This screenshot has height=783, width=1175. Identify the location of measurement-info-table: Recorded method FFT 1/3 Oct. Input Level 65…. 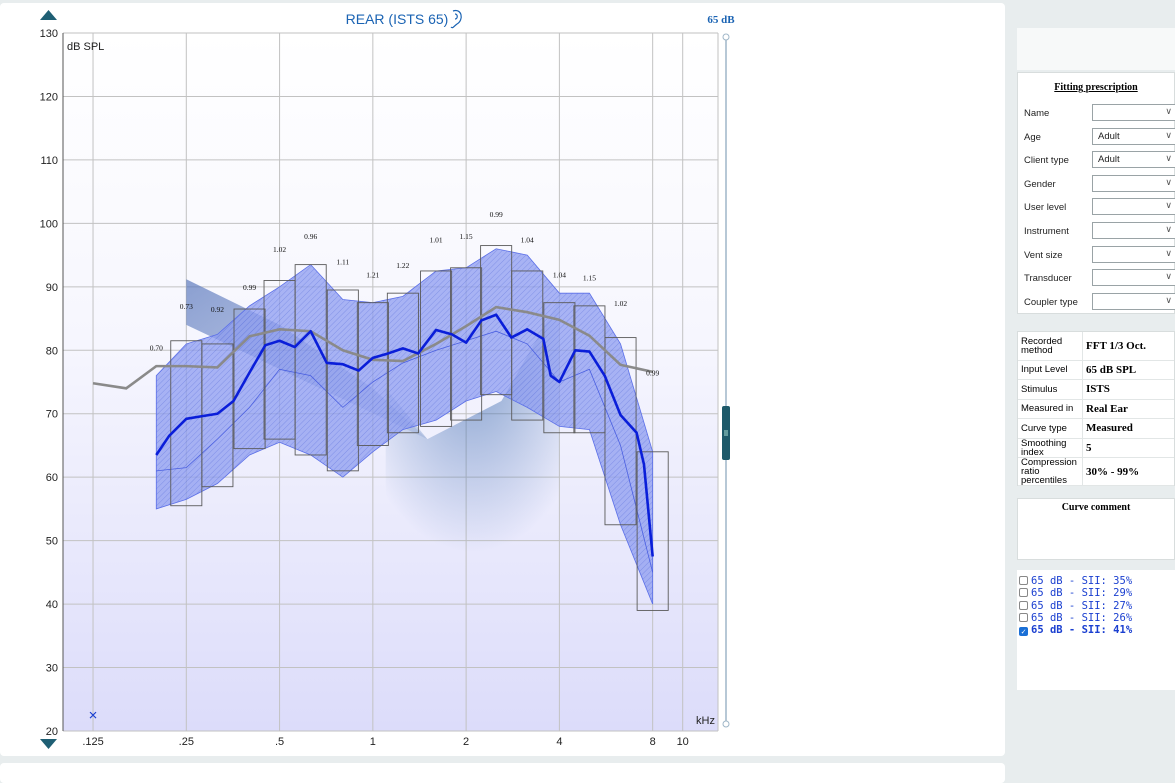
(1096, 409).